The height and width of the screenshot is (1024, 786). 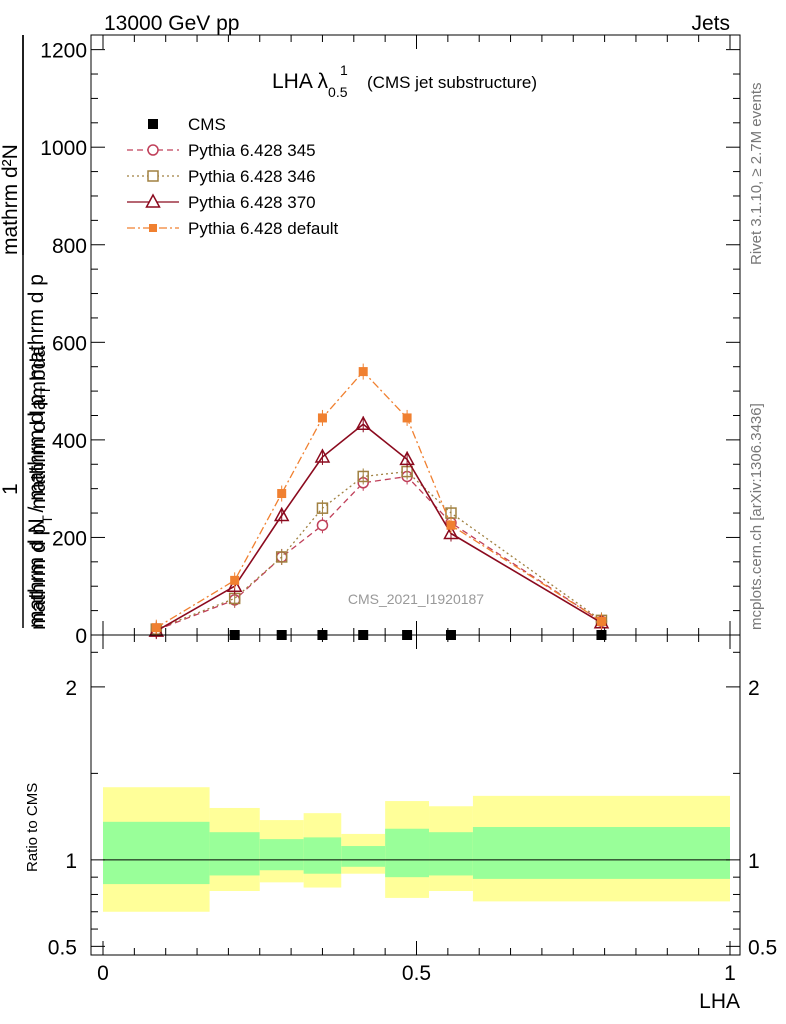 What do you see at coordinates (207, 124) in the screenshot?
I see `legend-label-0: CMS` at bounding box center [207, 124].